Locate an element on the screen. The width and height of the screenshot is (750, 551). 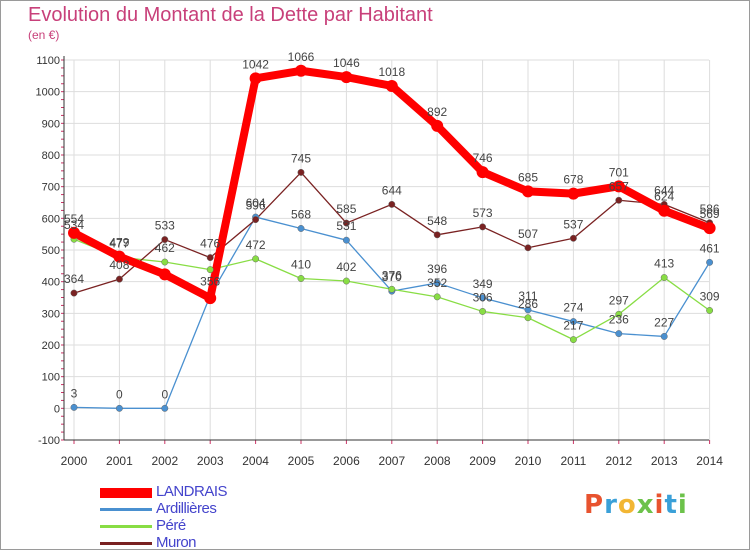
data-label: 604 is located at coordinates (256, 203).